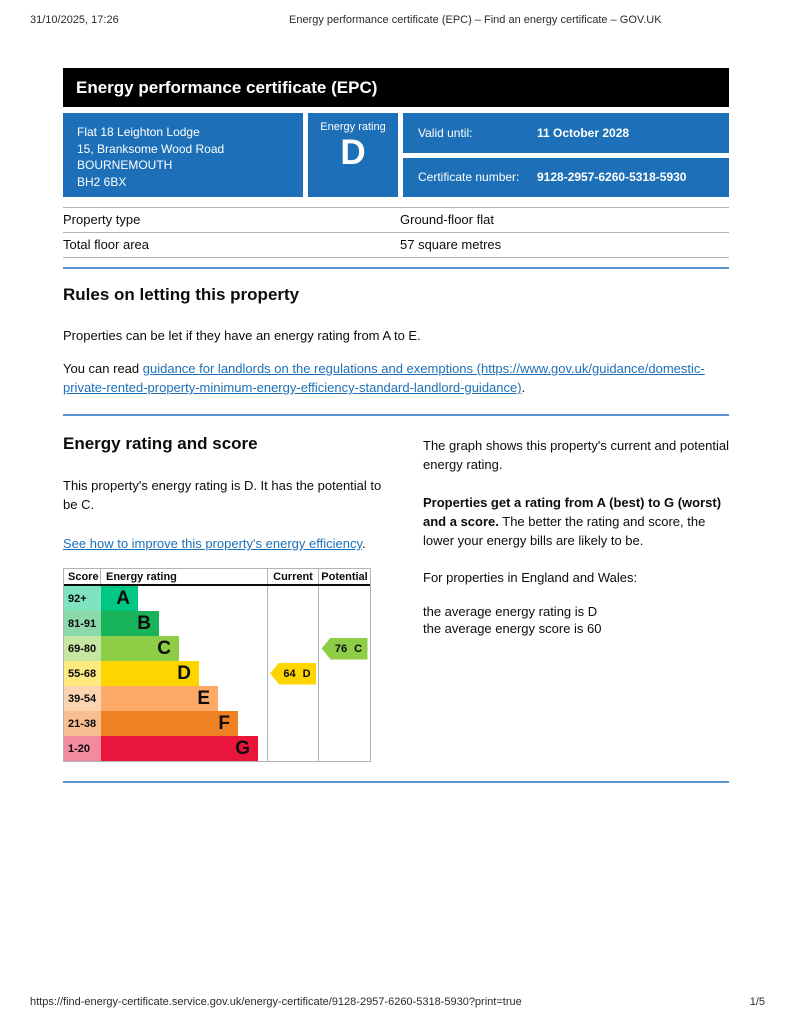  I want to click on valid-until-value: 11 October 2028, so click(583, 132).